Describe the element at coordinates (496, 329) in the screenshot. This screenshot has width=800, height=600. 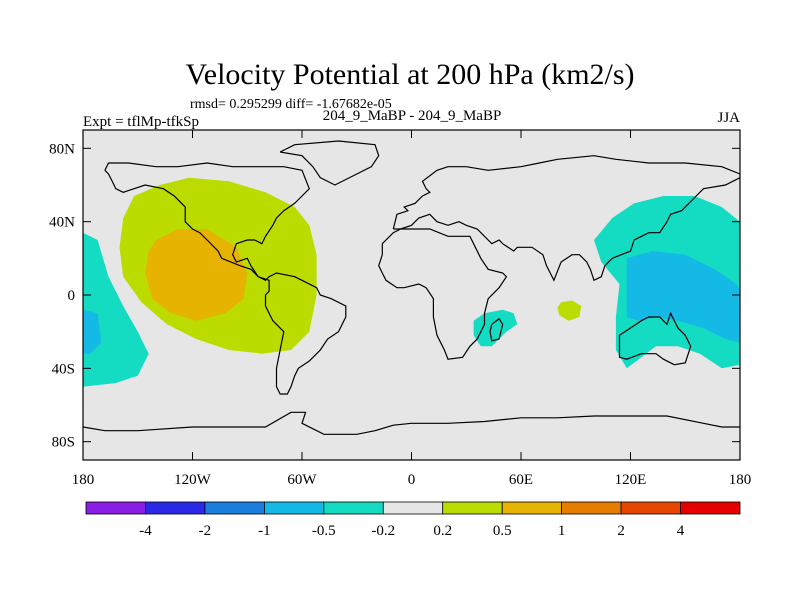
I see `coastline-madagascar` at that location.